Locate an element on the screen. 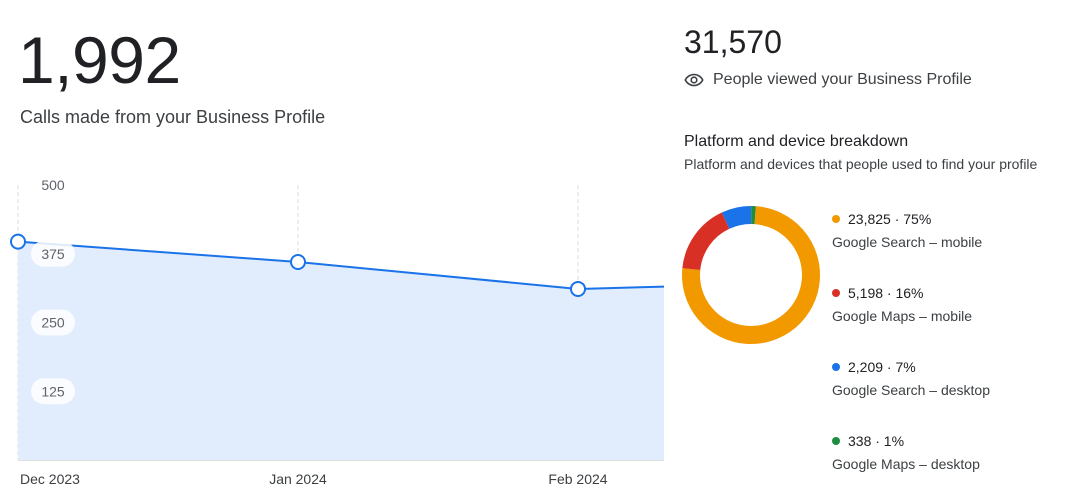 This screenshot has width=1080, height=500. y-tick-label: 375 is located at coordinates (53, 254).